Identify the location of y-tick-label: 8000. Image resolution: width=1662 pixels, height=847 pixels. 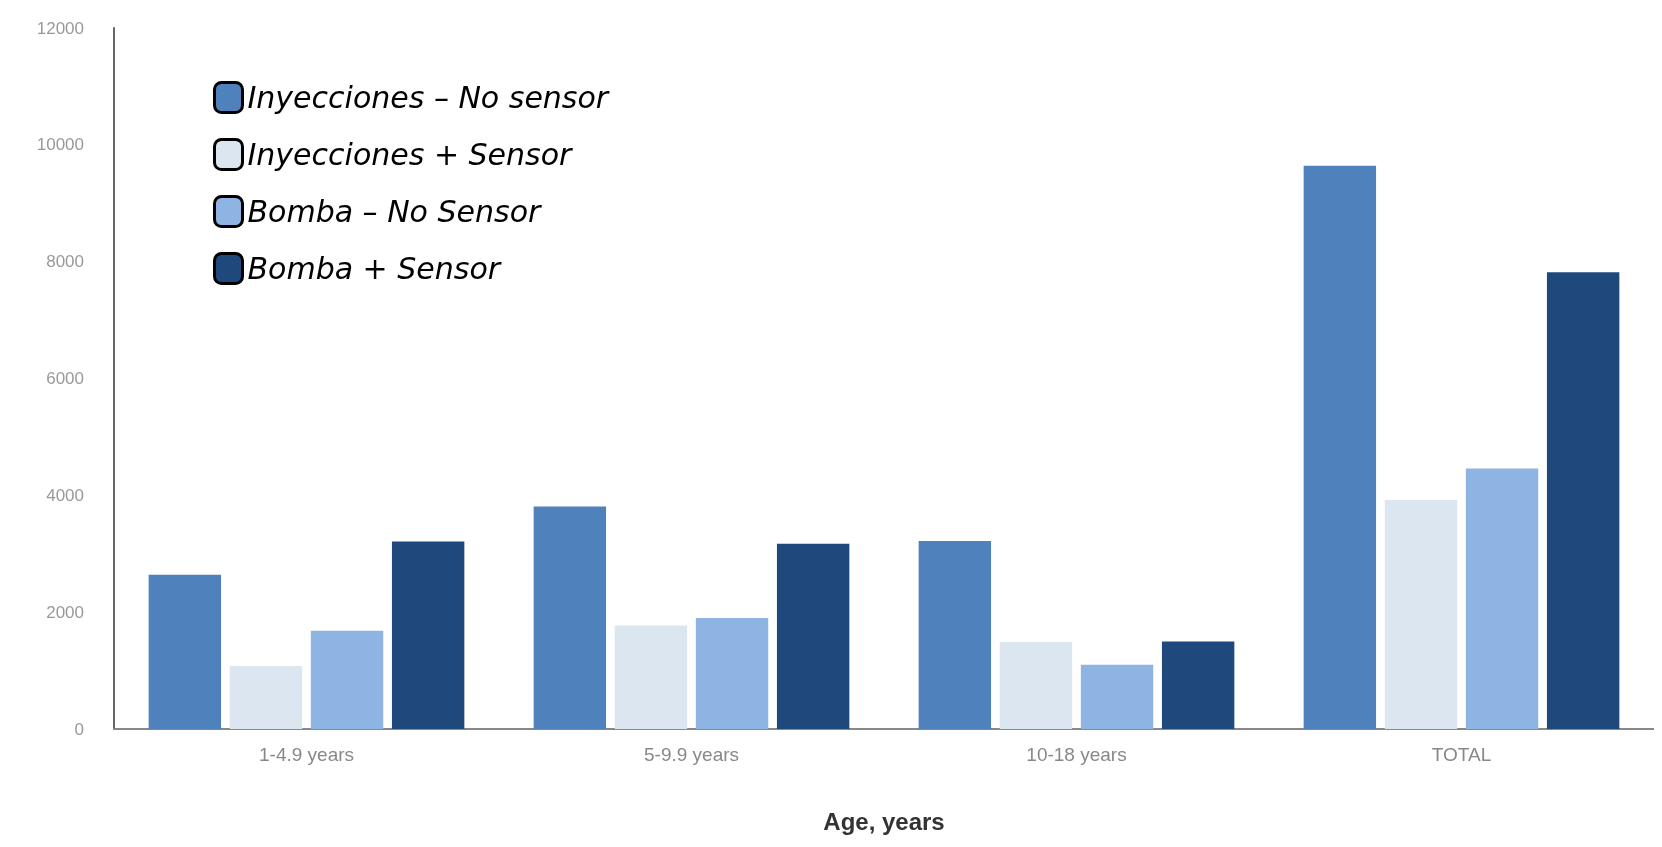
(65, 262).